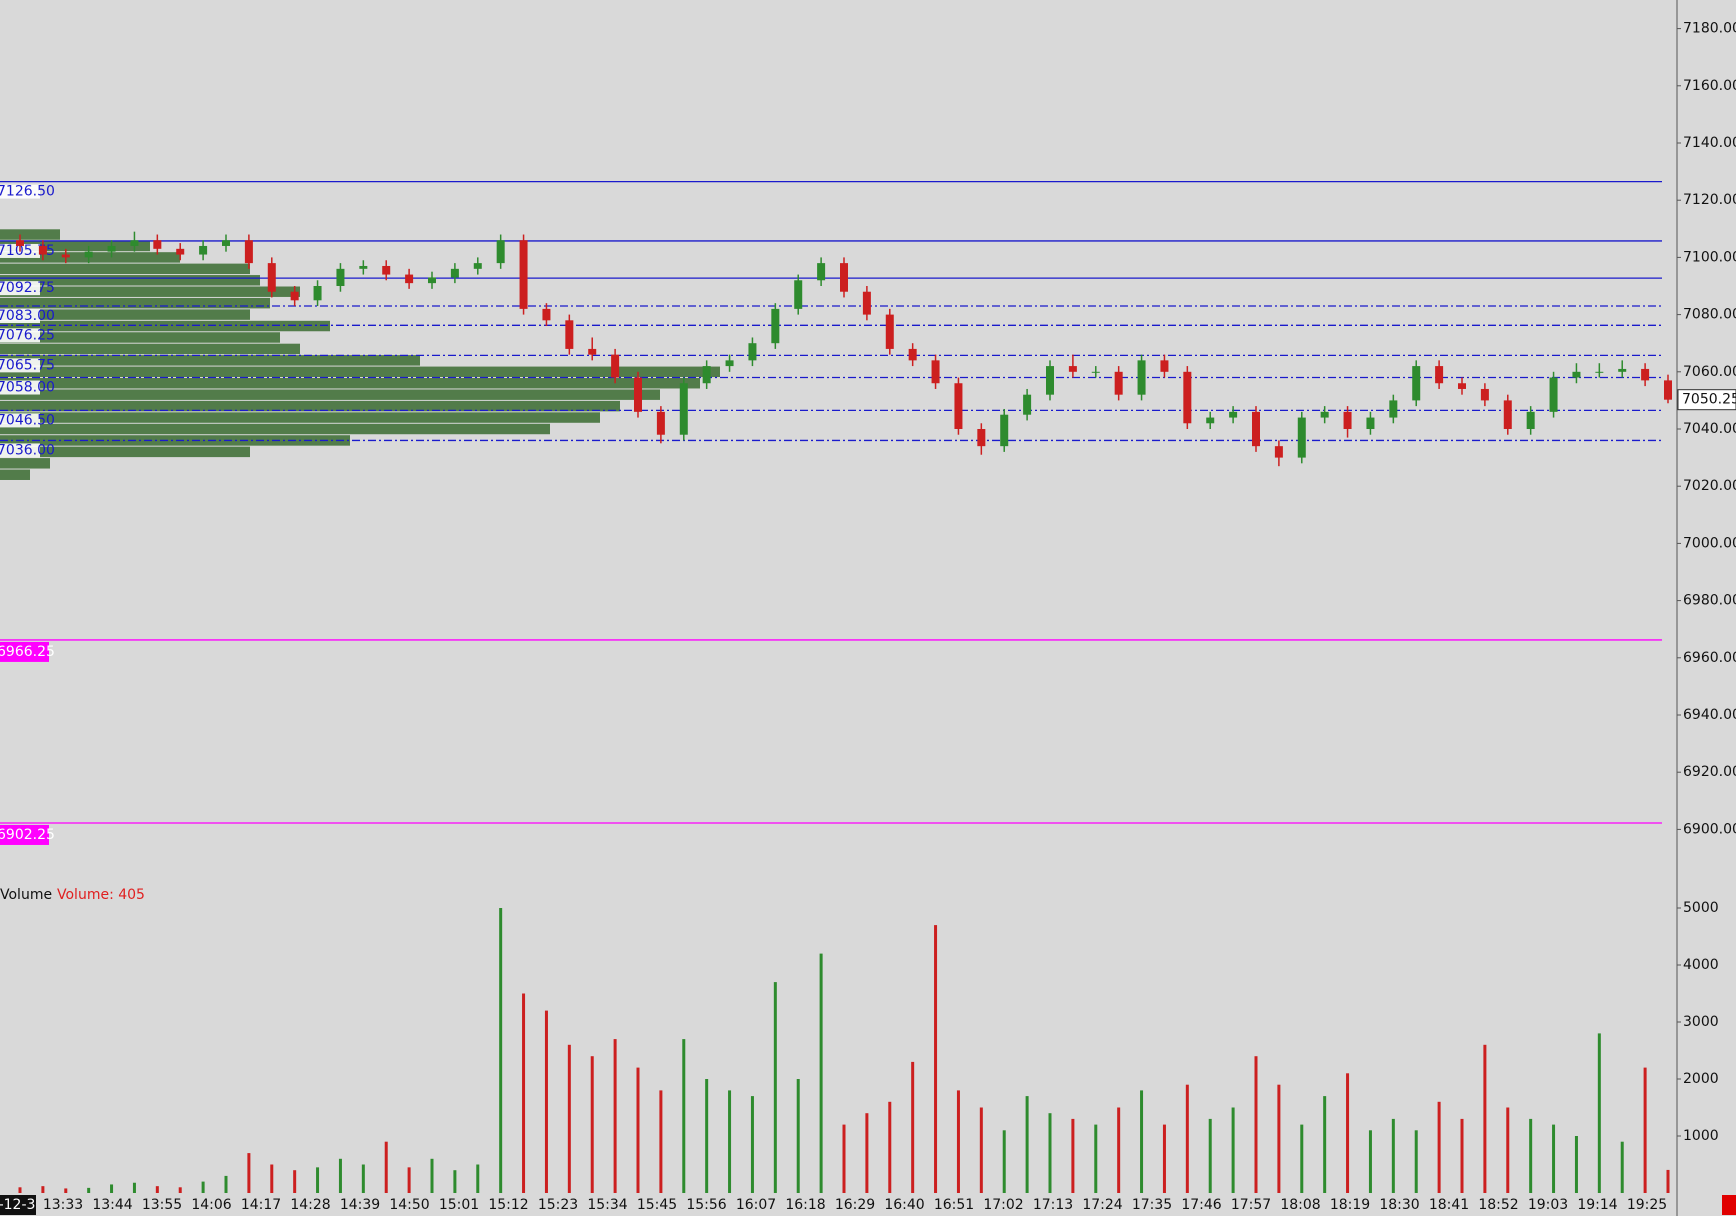 The width and height of the screenshot is (1736, 1216). What do you see at coordinates (1709, 486) in the screenshot?
I see `y-tick-label: 7020.00` at bounding box center [1709, 486].